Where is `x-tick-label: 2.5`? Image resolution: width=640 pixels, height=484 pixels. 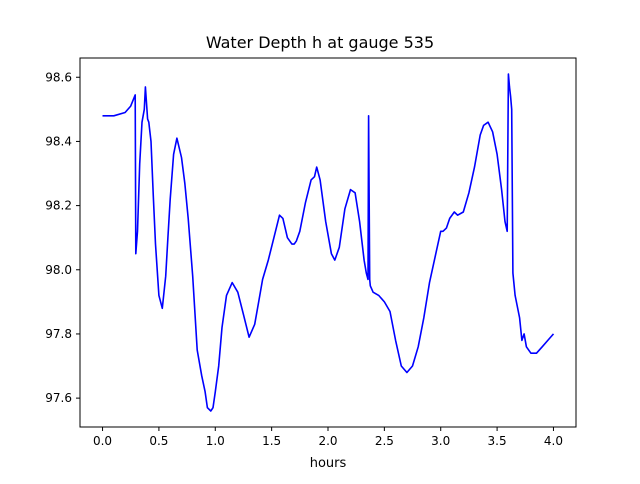 x-tick-label: 2.5 is located at coordinates (384, 441).